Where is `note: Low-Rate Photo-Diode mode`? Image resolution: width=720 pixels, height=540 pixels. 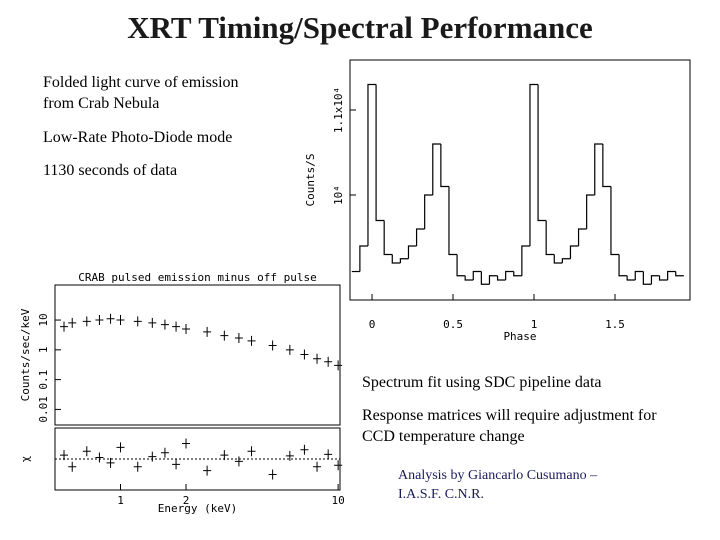
note: Low-Rate Photo-Diode mode is located at coordinates (138, 137).